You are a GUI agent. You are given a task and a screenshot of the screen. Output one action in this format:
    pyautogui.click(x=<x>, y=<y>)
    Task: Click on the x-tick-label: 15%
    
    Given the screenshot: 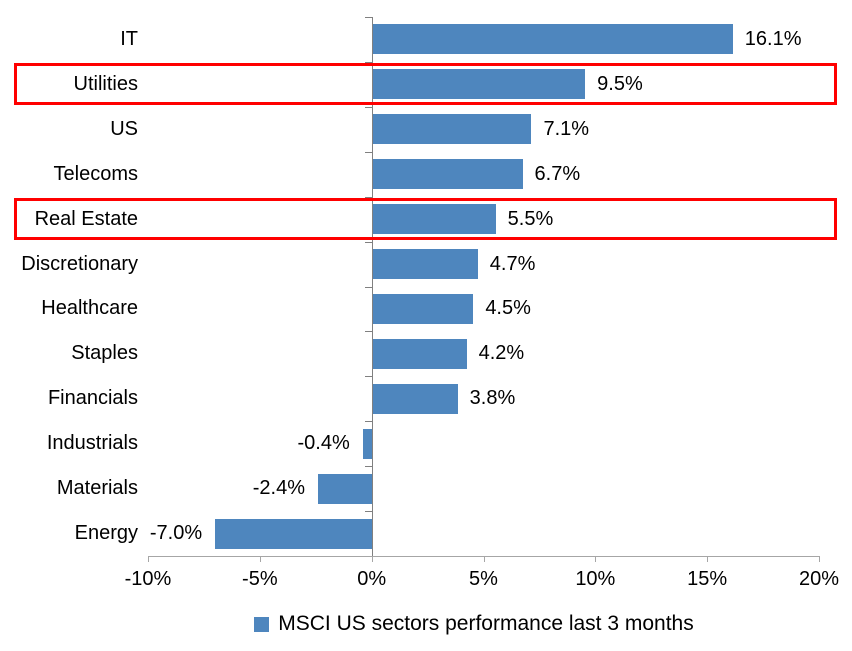 What is the action you would take?
    pyautogui.click(x=707, y=579)
    